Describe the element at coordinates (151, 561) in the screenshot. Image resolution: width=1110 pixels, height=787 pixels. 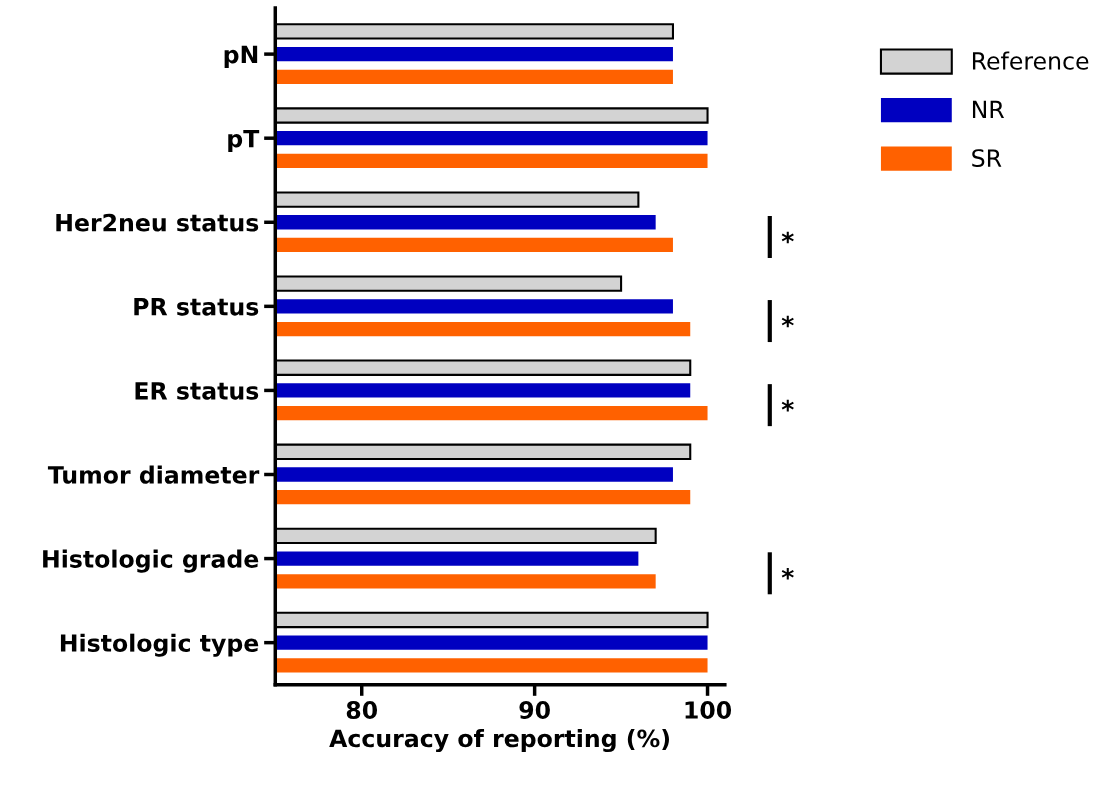
I see `y-tick-label: Histologic grade` at that location.